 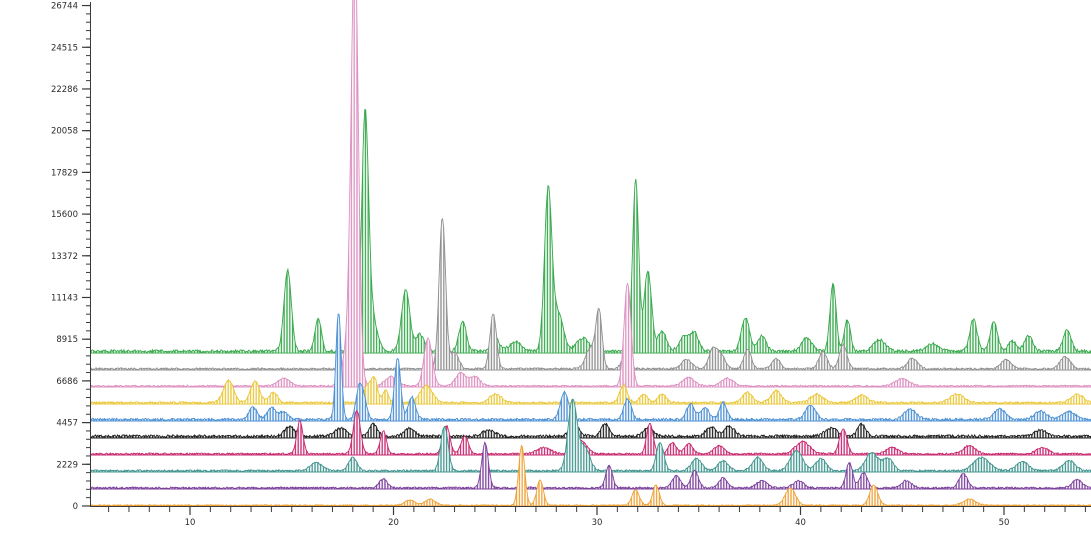 I want to click on x-tick-label-40: 40, so click(x=800, y=523).